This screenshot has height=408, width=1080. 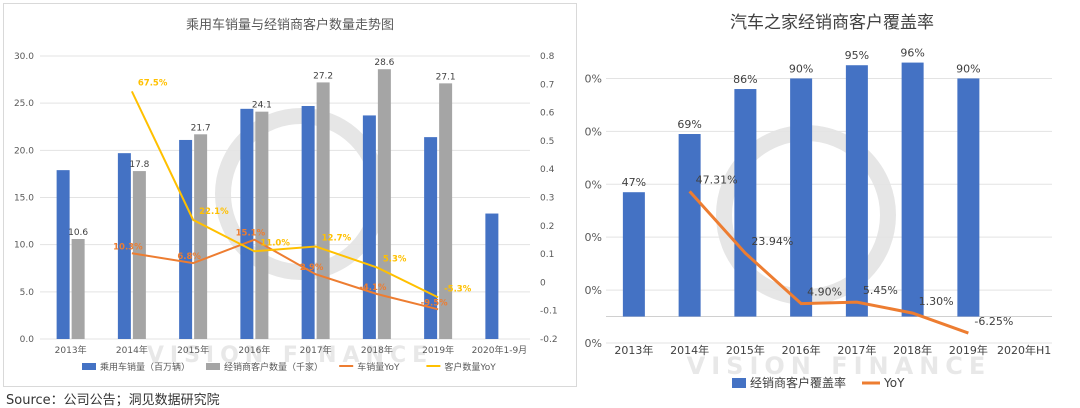 I want to click on bar-data-label: 95%, so click(x=857, y=55).